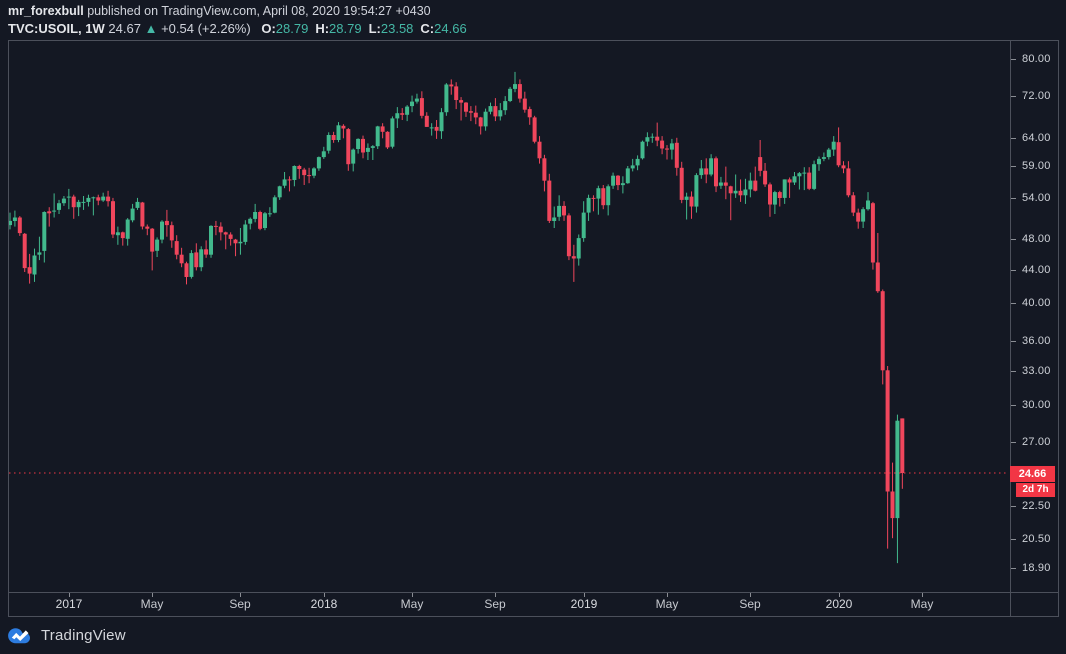  What do you see at coordinates (324, 604) in the screenshot?
I see `time-label: 2018` at bounding box center [324, 604].